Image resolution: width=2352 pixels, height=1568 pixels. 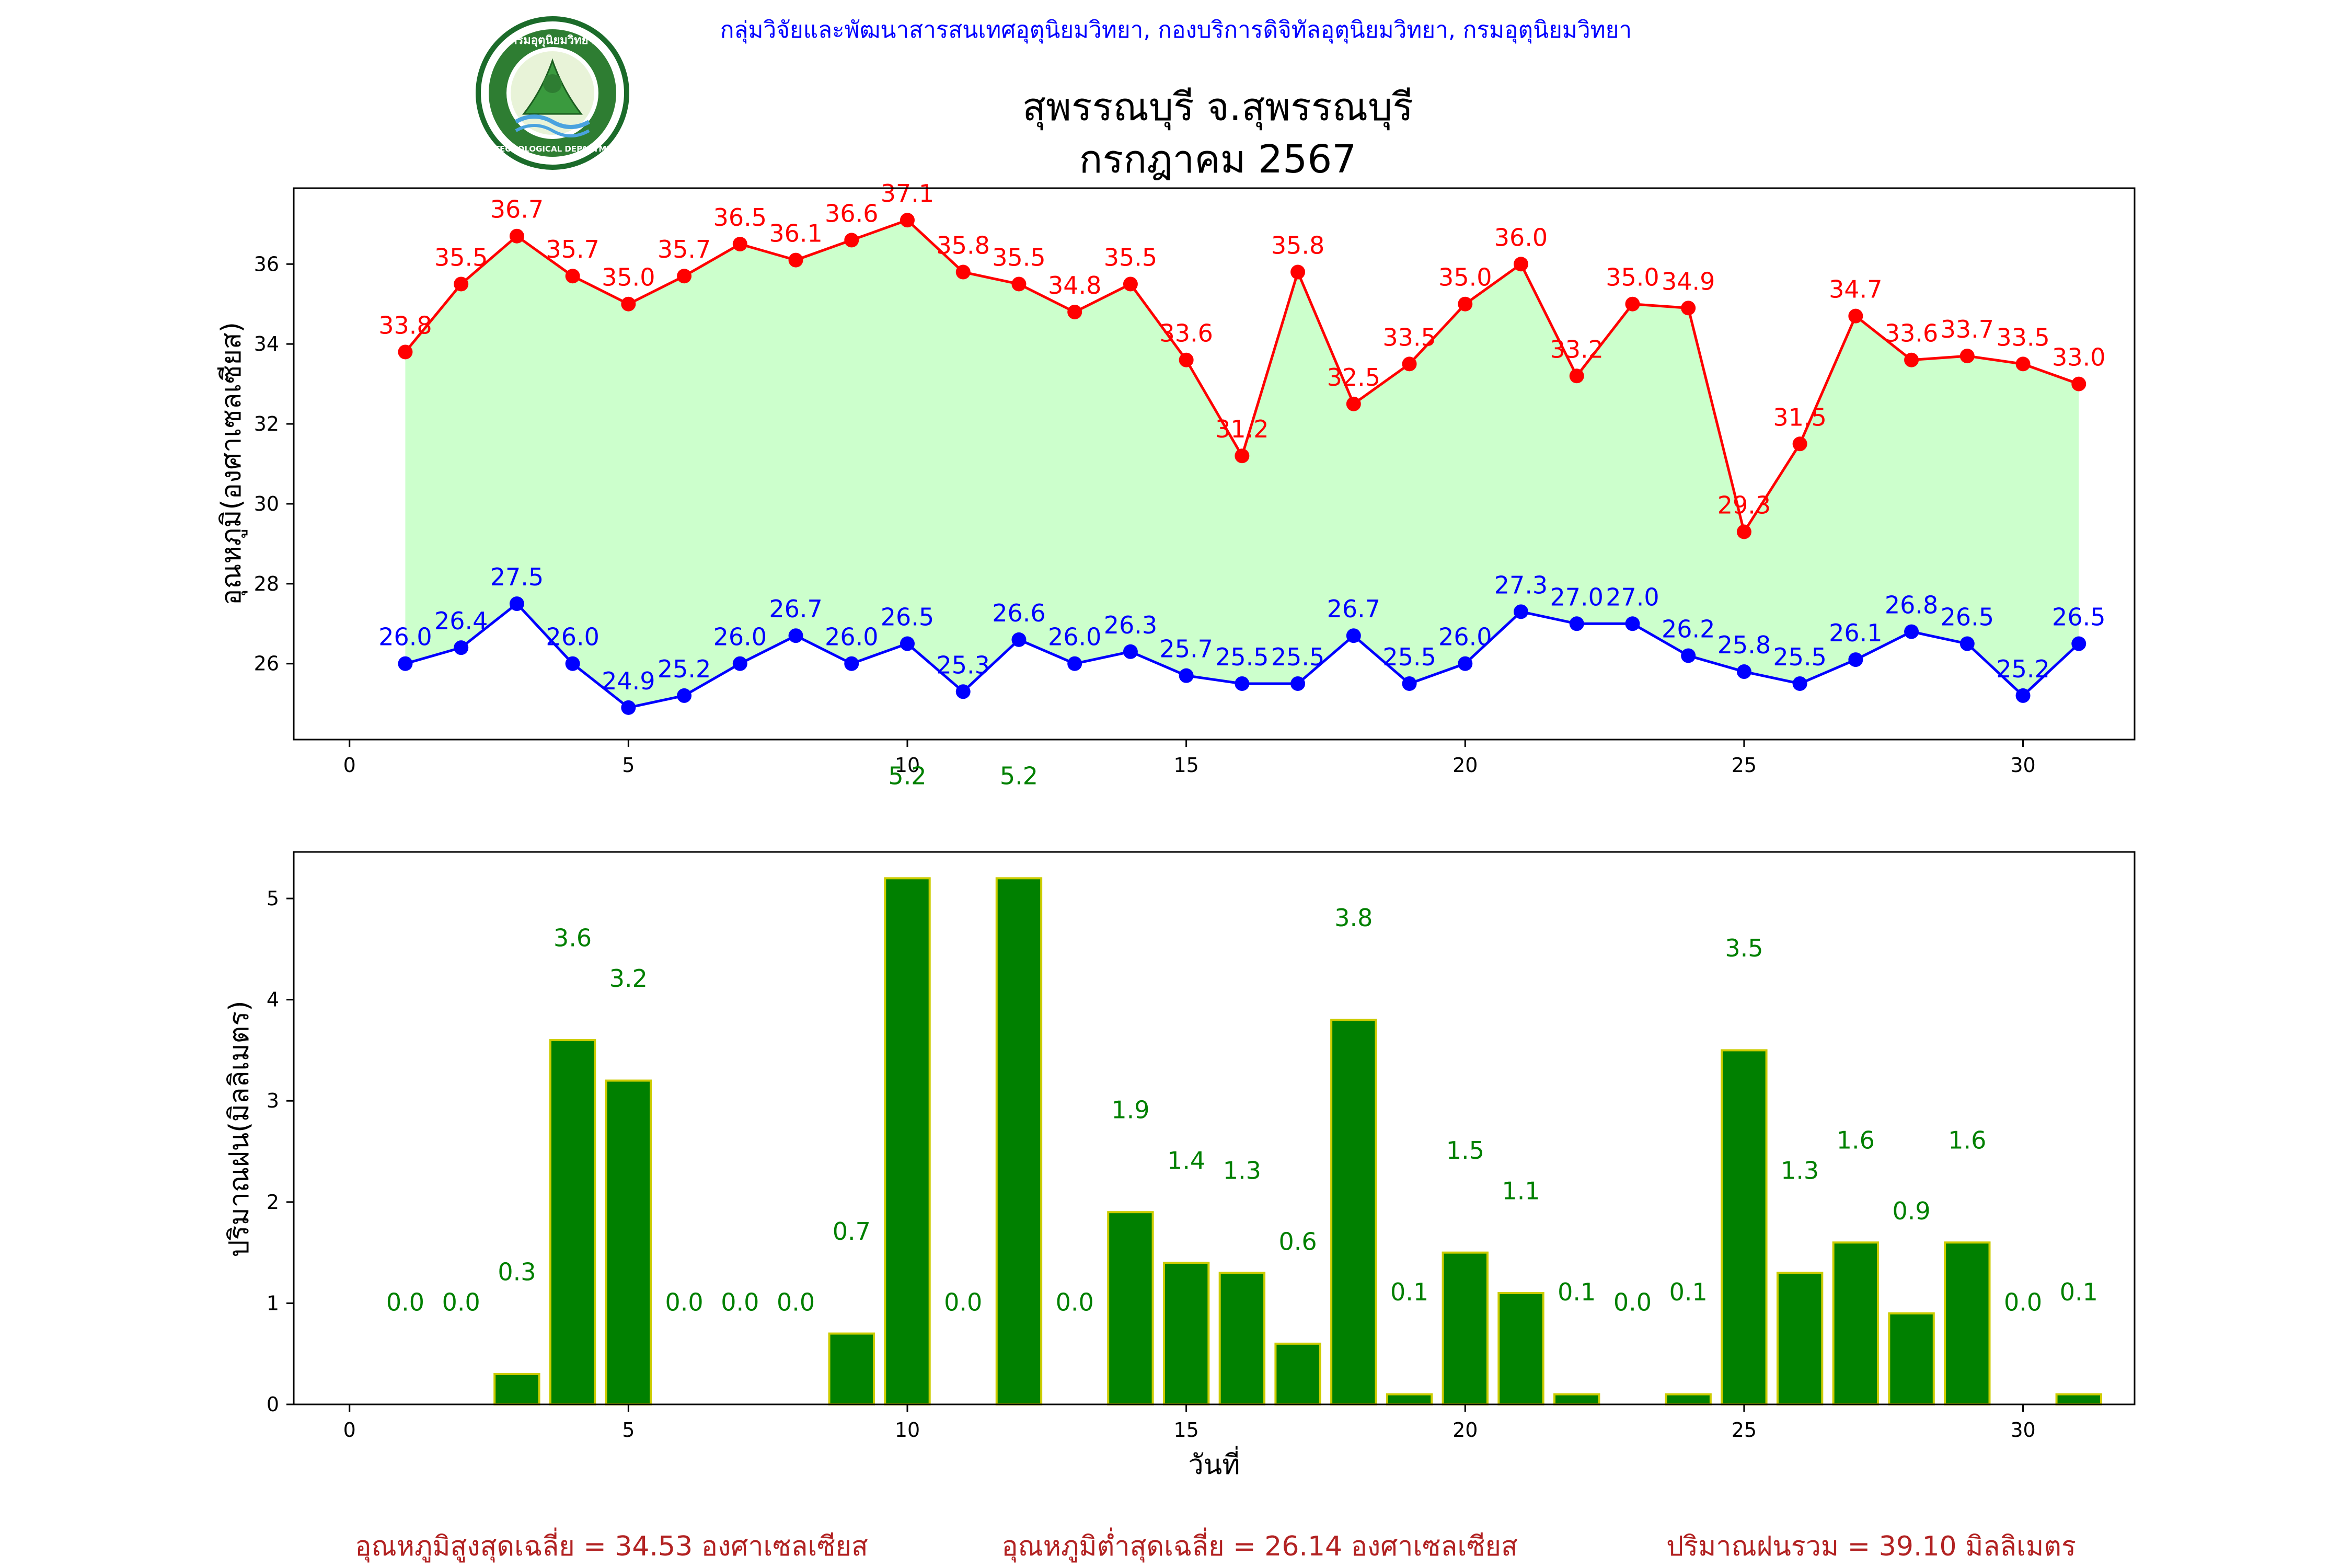 I want to click on tmax-value-label: 36.1, so click(x=795, y=234).